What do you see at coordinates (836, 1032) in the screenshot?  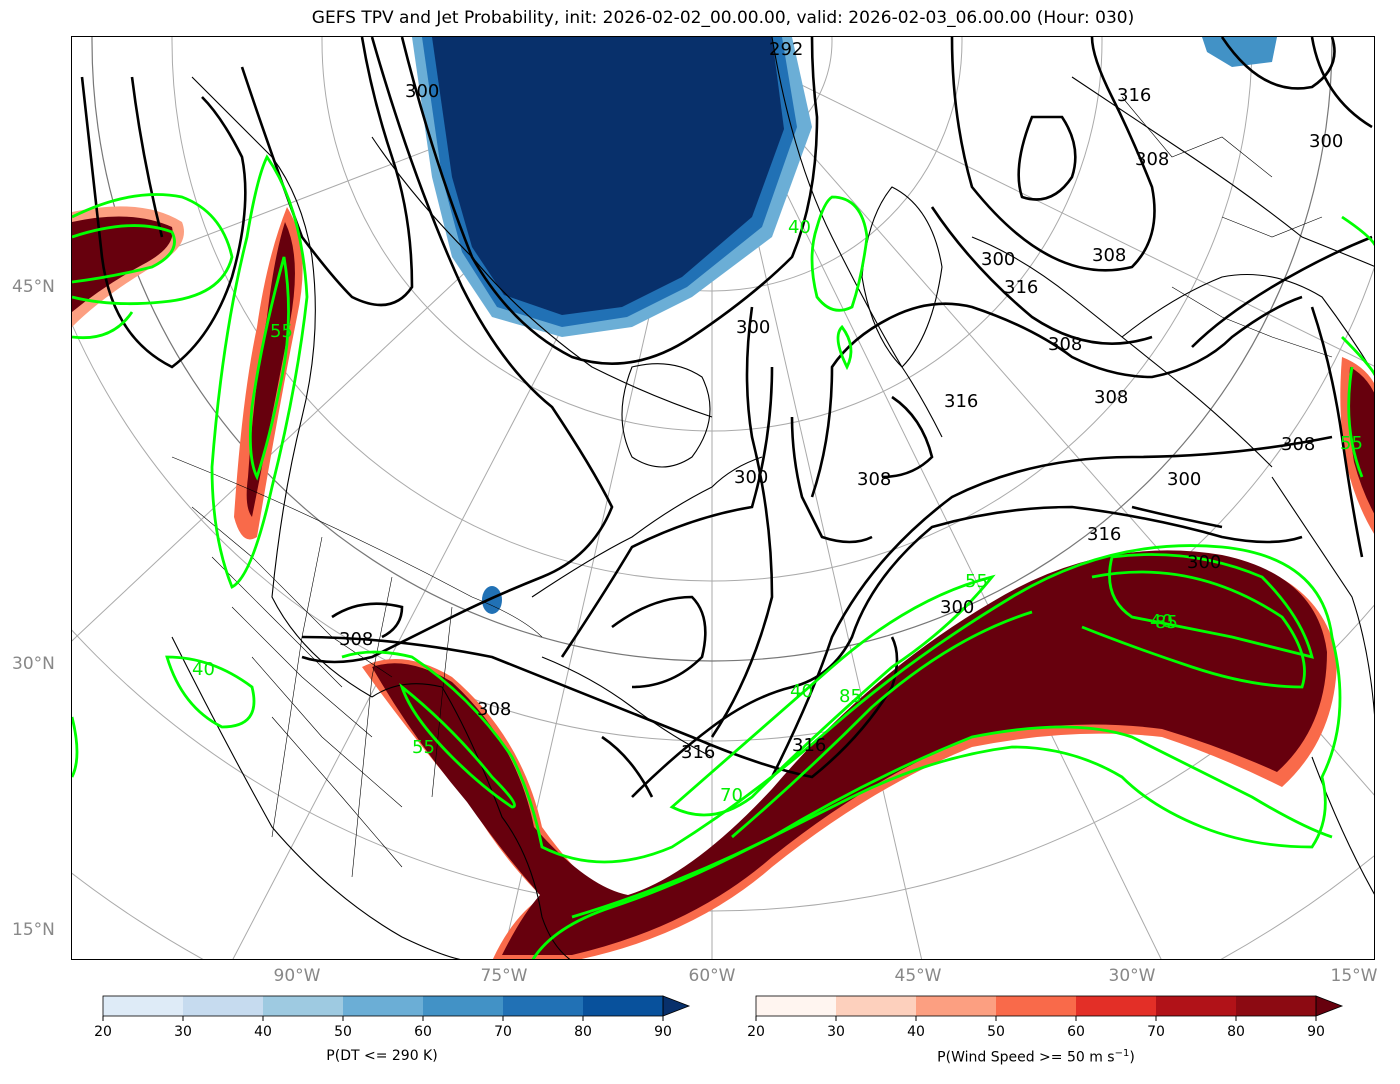 I see `wind-colorbar-tick-label: 30` at bounding box center [836, 1032].